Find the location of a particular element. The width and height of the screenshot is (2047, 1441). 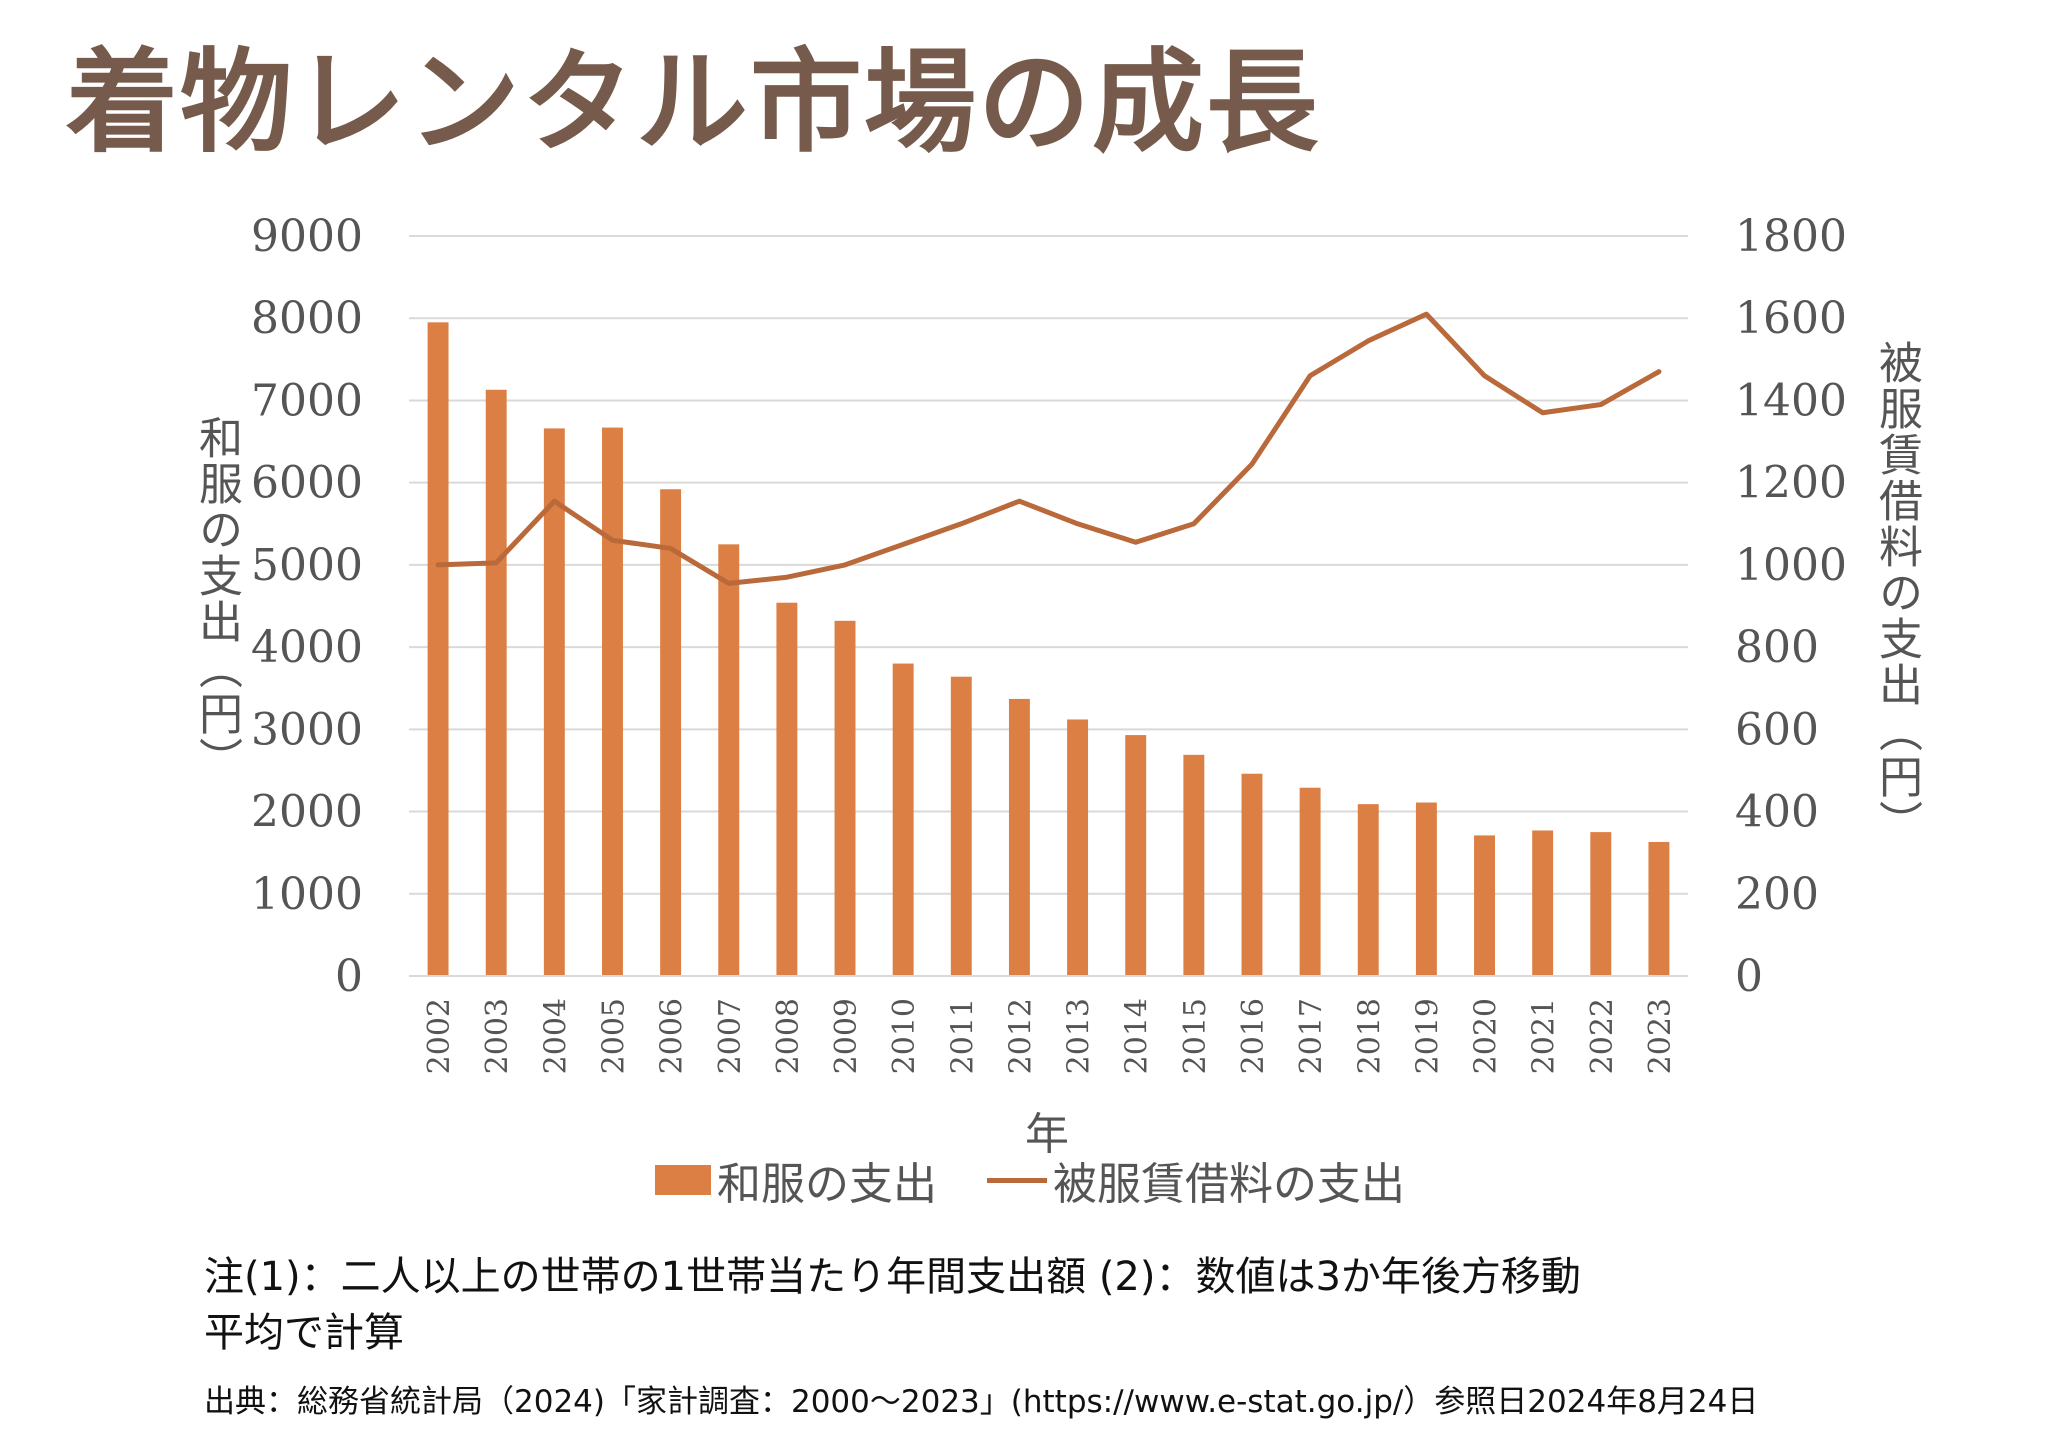

note-line-1: 注(1)：二人以上の世帯の1世帯当たり年間支出額 (2)：数値は3か年後方移動 is located at coordinates (892, 1277).